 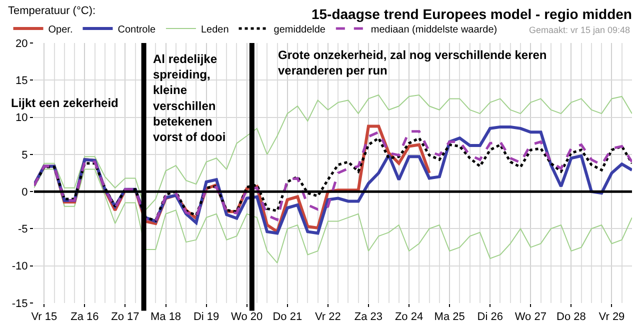 What do you see at coordinates (22, 118) in the screenshot?
I see `y-tick-label: 10` at bounding box center [22, 118].